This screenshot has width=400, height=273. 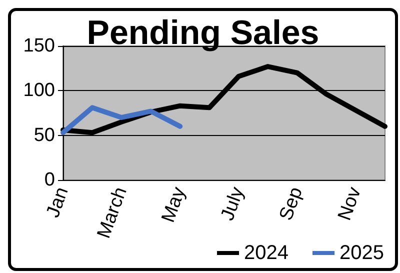 What do you see at coordinates (174, 205) in the screenshot?
I see `x-tick-label: May` at bounding box center [174, 205].